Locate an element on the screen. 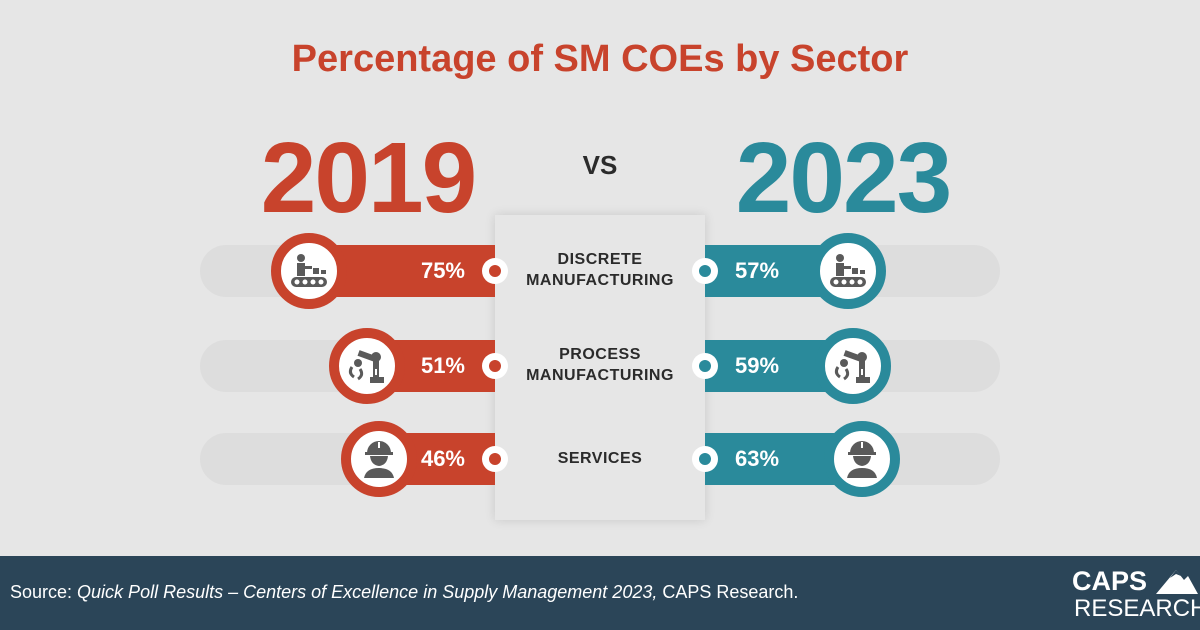 The height and width of the screenshot is (630, 1200). year-2019-heading: 2019 is located at coordinates (368, 178).